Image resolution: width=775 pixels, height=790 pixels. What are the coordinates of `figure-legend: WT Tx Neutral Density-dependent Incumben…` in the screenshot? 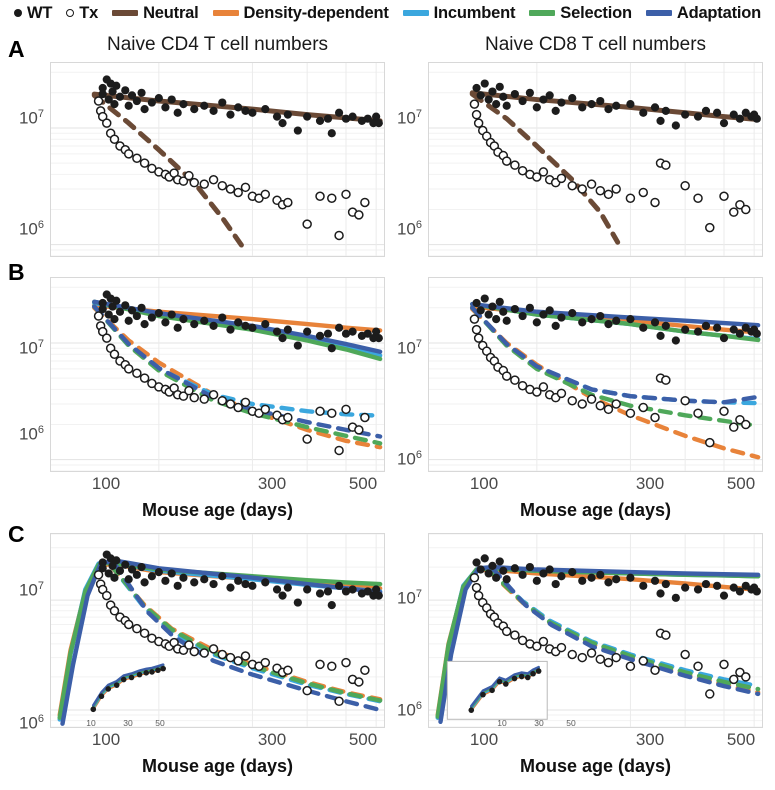 It's located at (387, 13).